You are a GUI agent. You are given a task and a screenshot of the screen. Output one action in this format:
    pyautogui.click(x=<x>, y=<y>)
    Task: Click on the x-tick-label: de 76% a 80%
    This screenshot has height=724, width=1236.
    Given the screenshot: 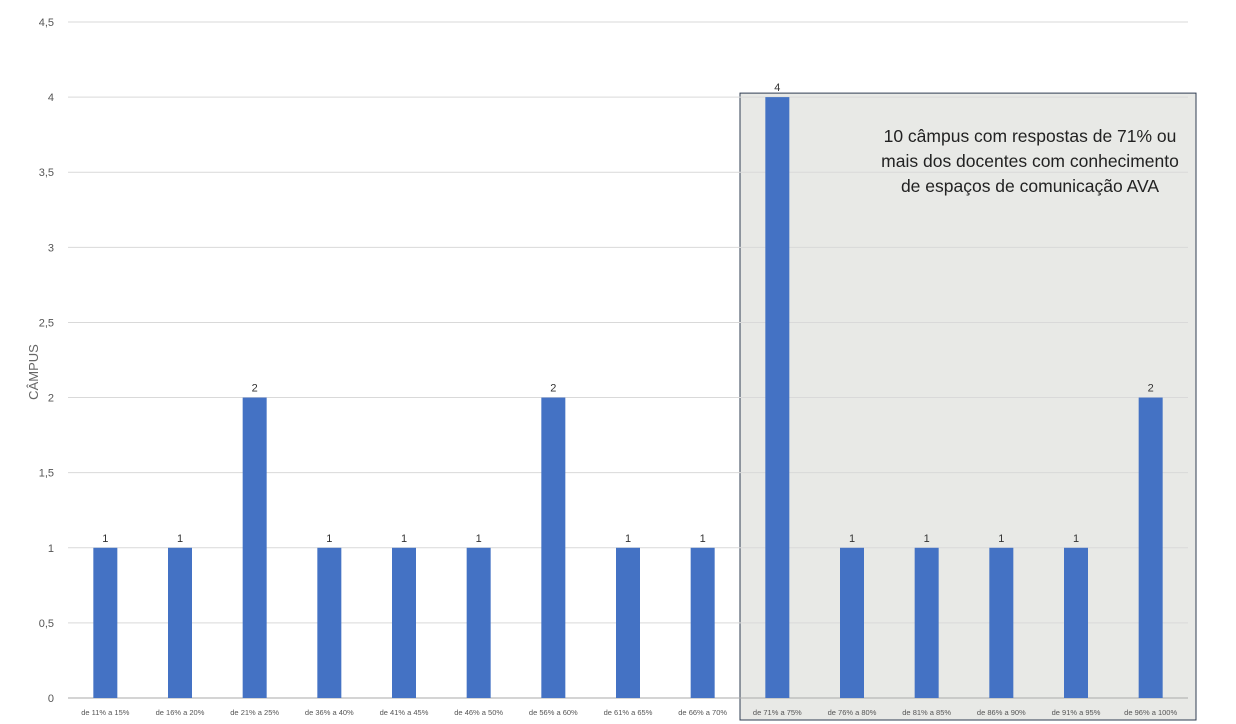 What is the action you would take?
    pyautogui.click(x=852, y=712)
    